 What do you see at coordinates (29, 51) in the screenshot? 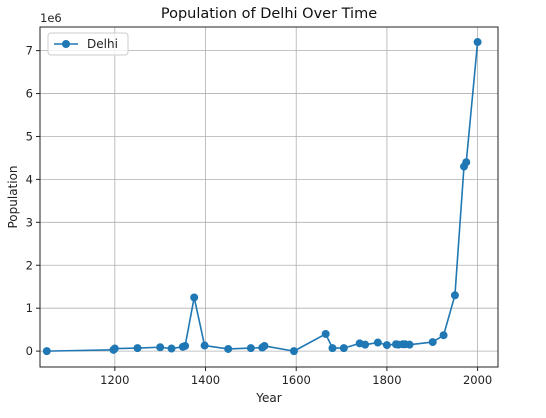
I see `y-tick-label: 7` at bounding box center [29, 51].